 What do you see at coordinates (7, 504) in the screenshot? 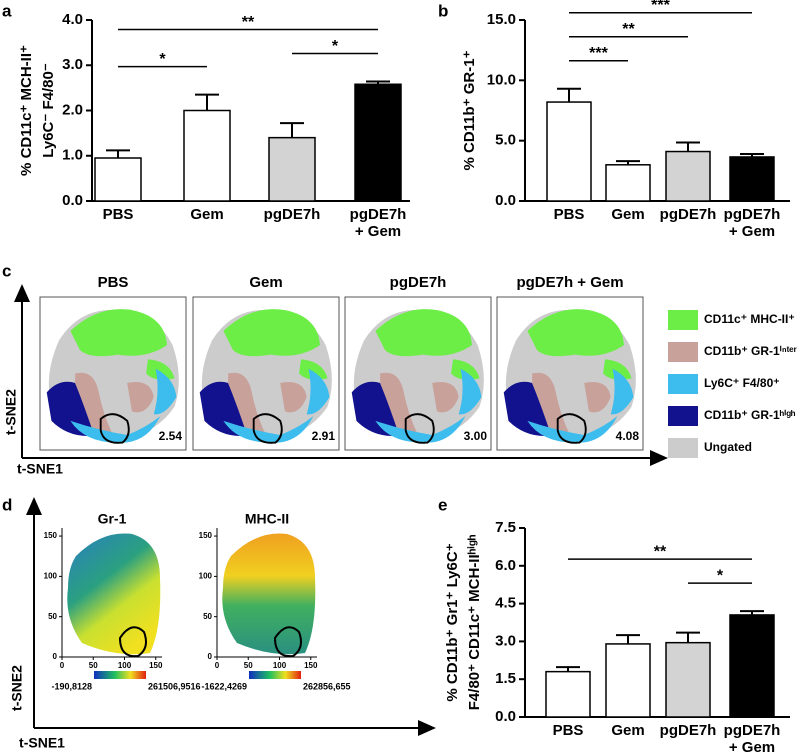
I see `panel-letter: d` at bounding box center [7, 504].